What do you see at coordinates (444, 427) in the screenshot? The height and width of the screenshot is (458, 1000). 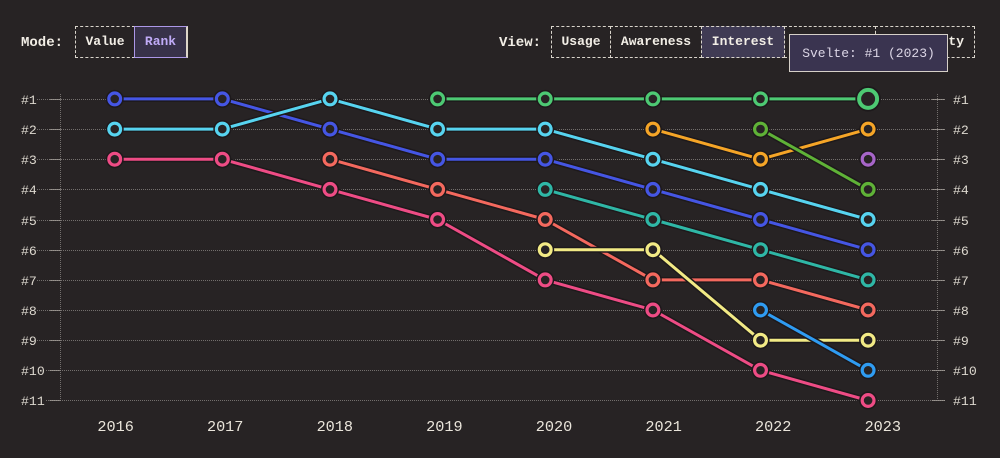 I see `svg-text: 2019` at bounding box center [444, 427].